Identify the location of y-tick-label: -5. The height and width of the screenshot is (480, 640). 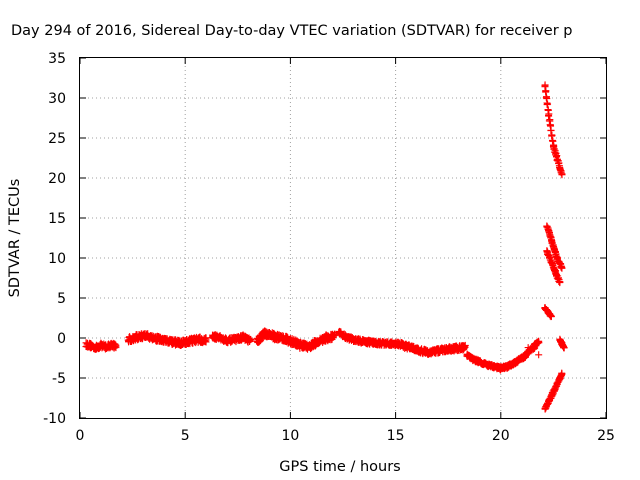
(59, 379).